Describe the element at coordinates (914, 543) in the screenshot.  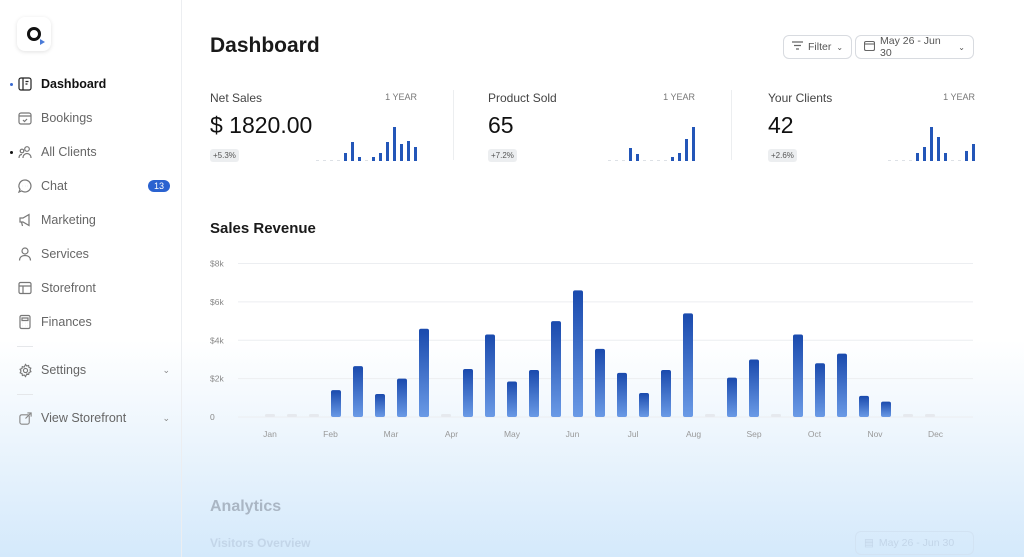
I see `analytics-date-range-button: ▤ May 26 - Jun 30` at that location.